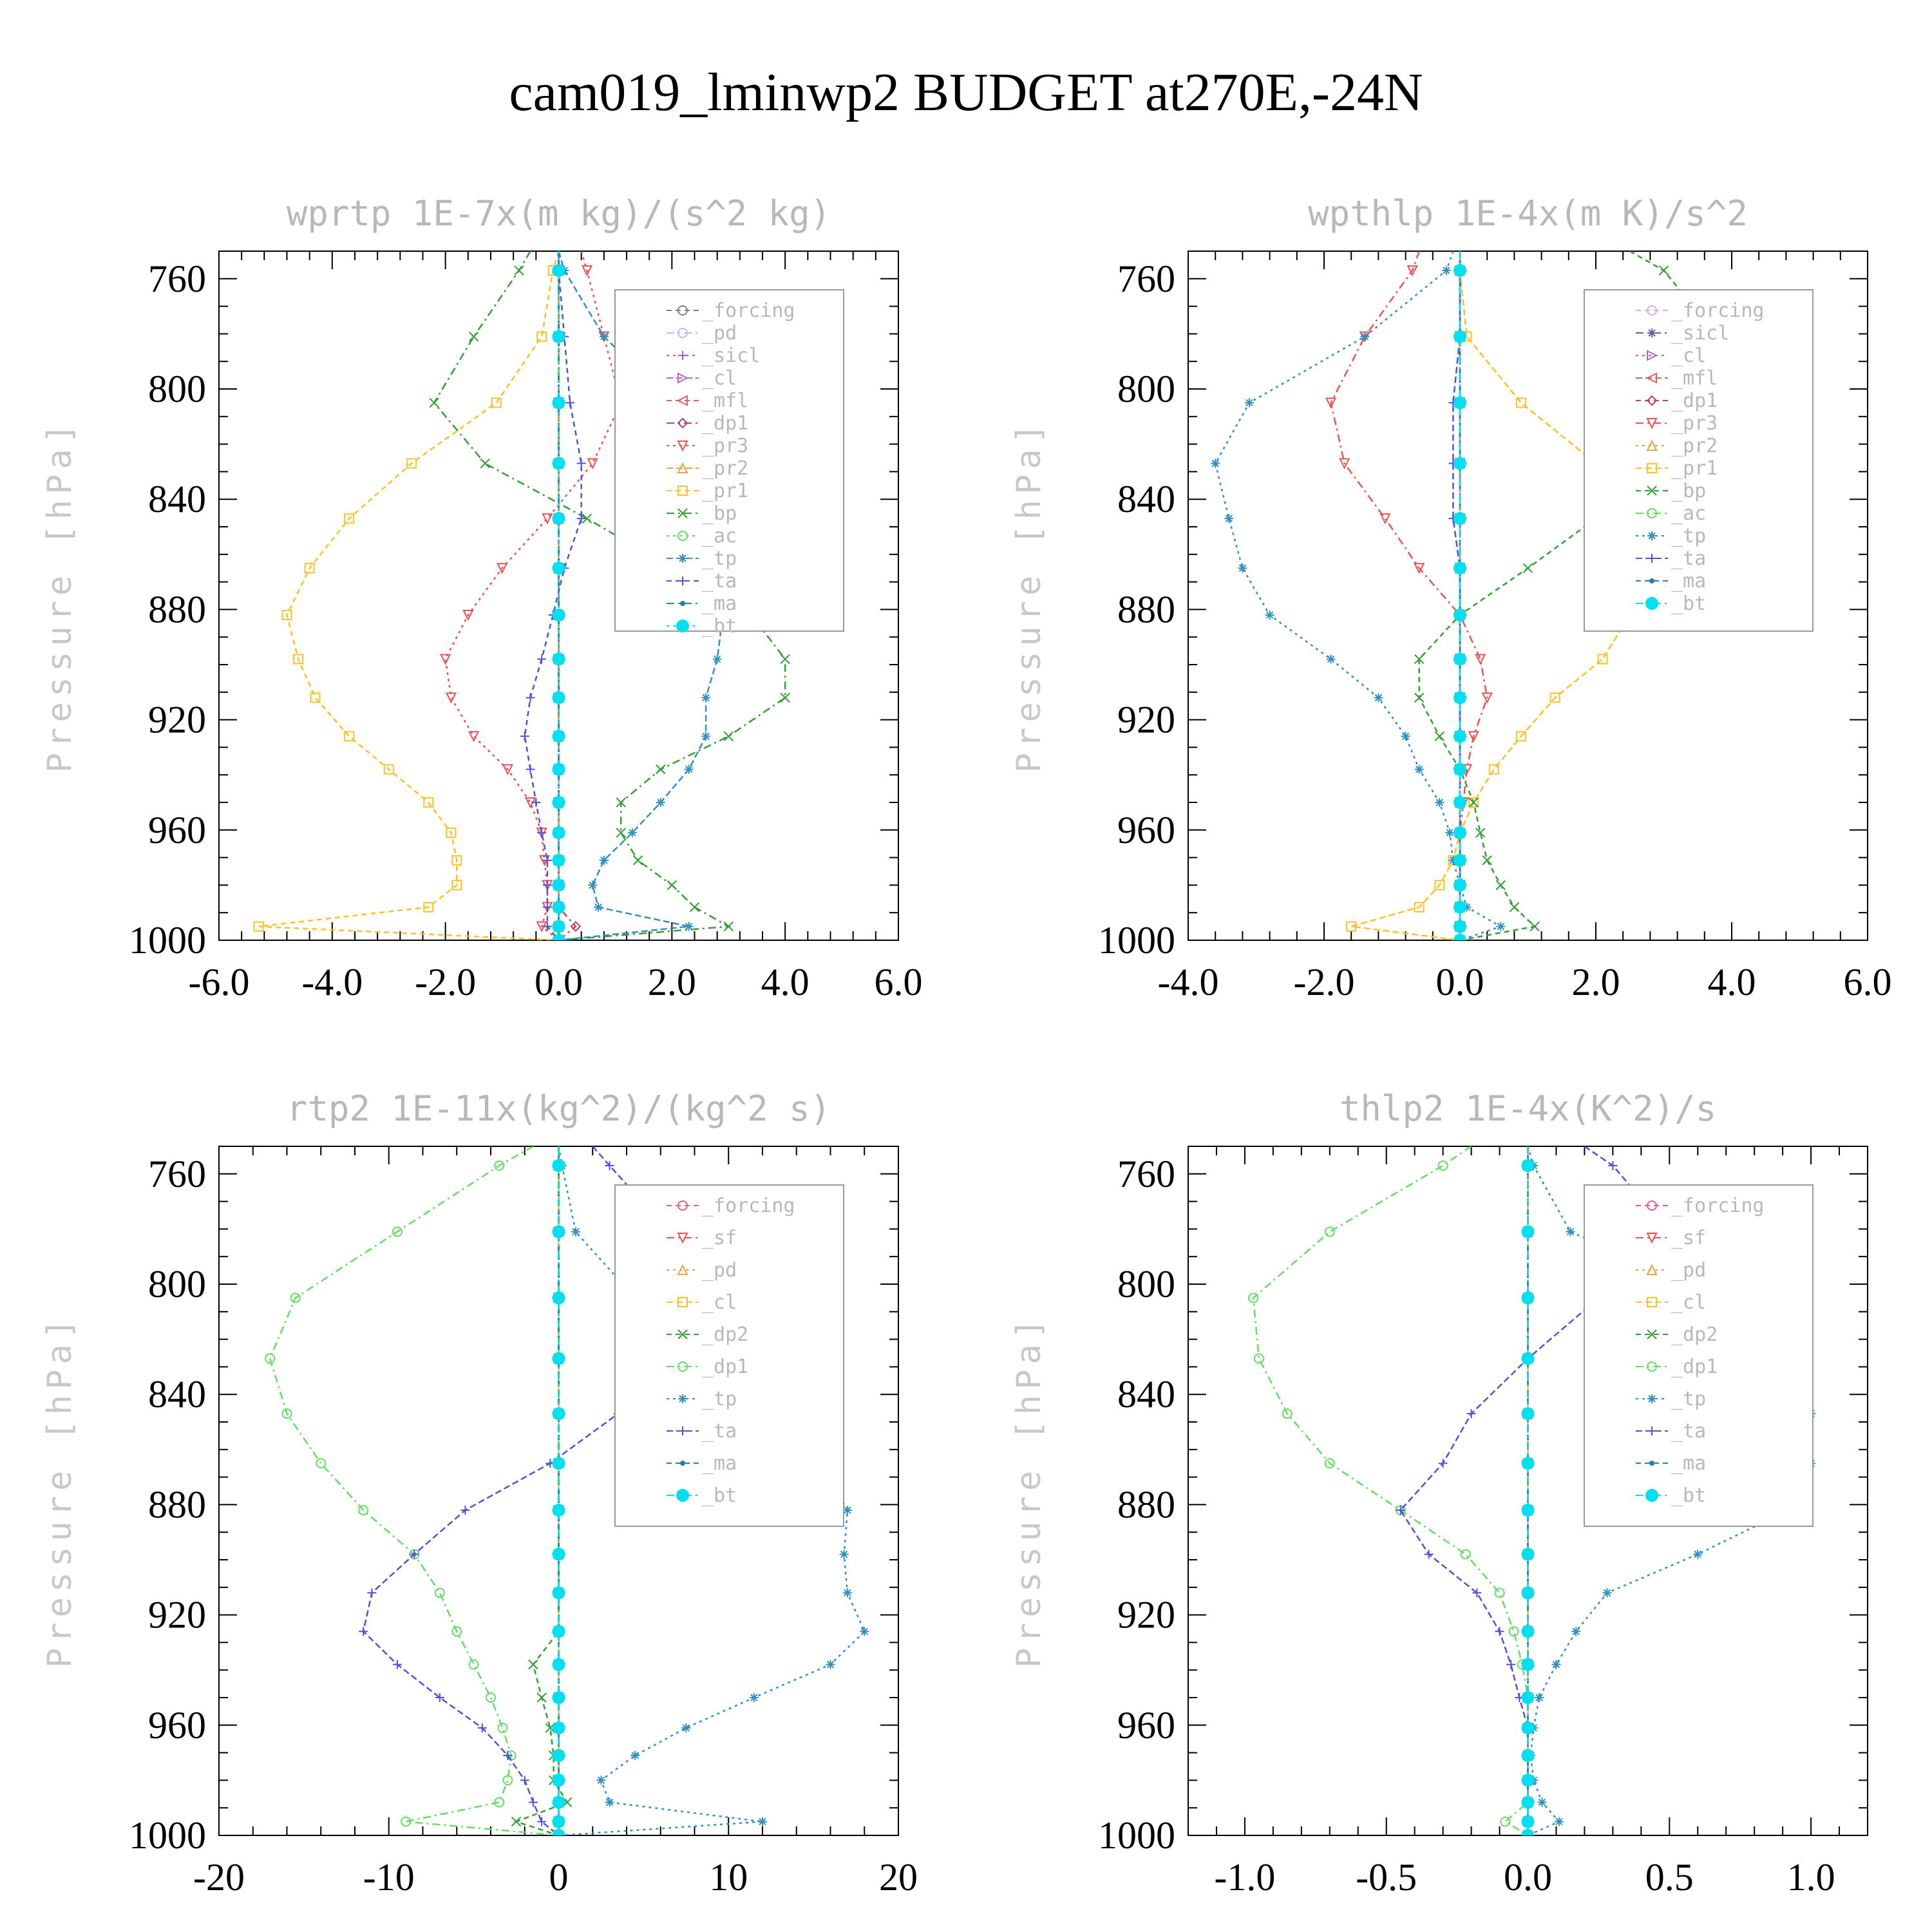 This screenshot has width=1932, height=1932. Describe the element at coordinates (1688, 603) in the screenshot. I see `legend-label-bt: _bt` at that location.